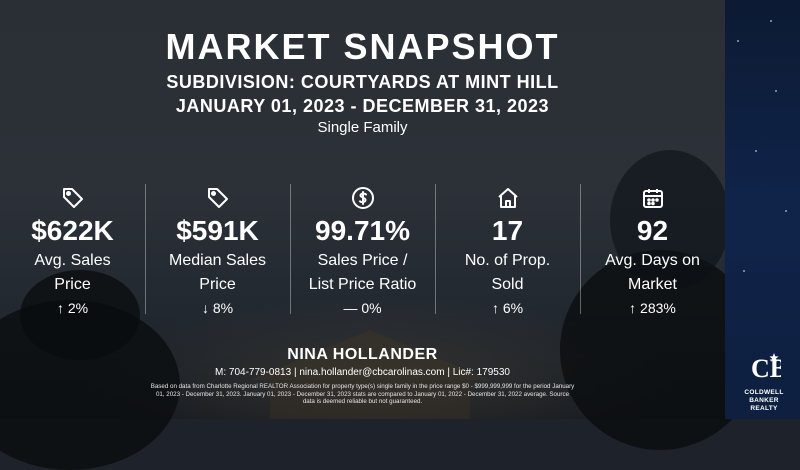 The height and width of the screenshot is (470, 800). I want to click on stat-label-line1: No. of Prop., so click(507, 260).